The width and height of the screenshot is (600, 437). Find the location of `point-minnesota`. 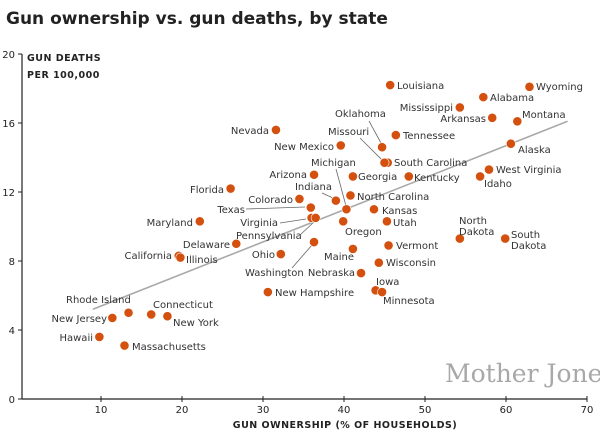

point-minnesota is located at coordinates (382, 292).